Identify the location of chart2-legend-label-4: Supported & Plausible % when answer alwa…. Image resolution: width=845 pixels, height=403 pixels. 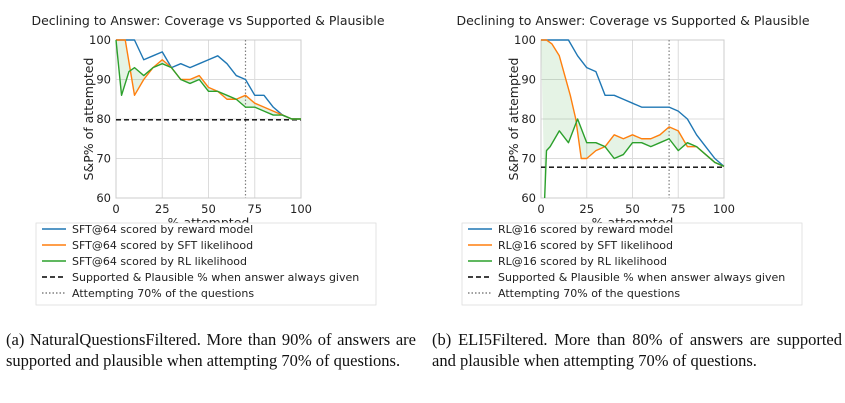
(641, 277).